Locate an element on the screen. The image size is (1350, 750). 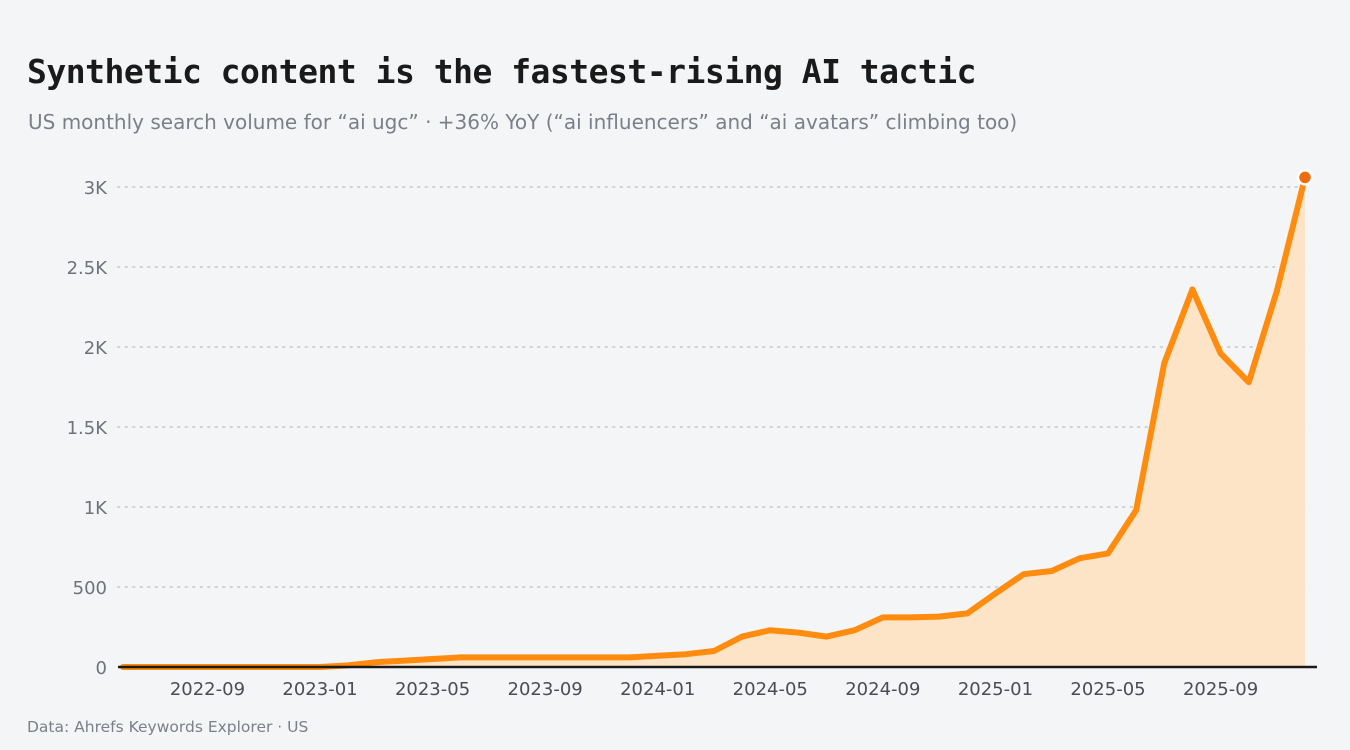
x-tick-label: 2024-05 is located at coordinates (770, 689).